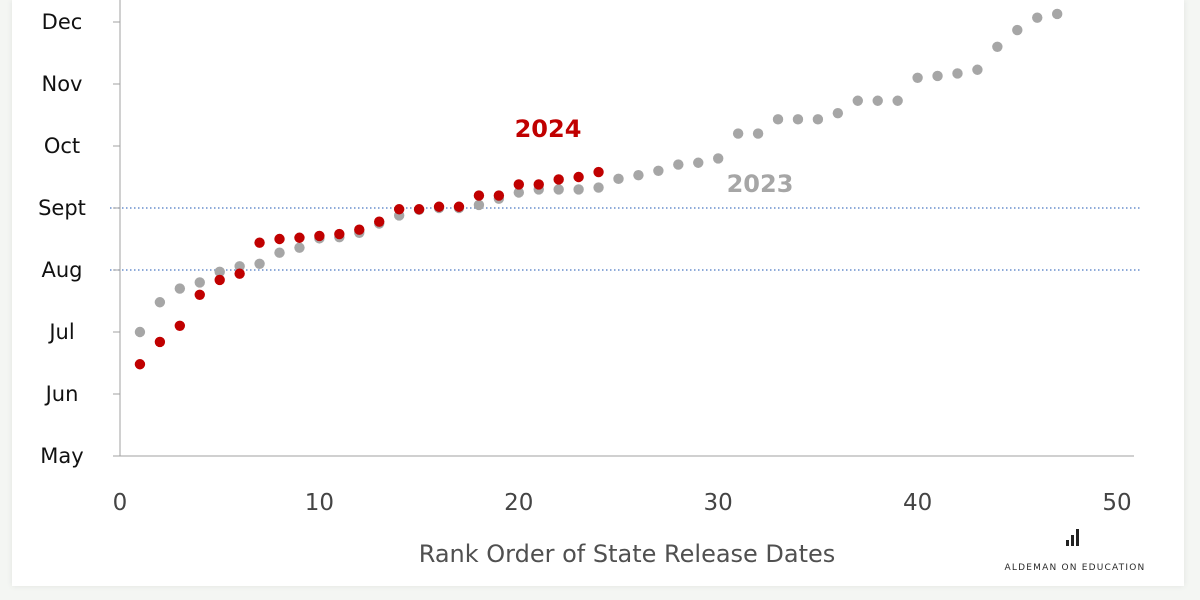 The height and width of the screenshot is (600, 1200). Describe the element at coordinates (760, 184) in the screenshot. I see `annotation-2023: 2023` at that location.